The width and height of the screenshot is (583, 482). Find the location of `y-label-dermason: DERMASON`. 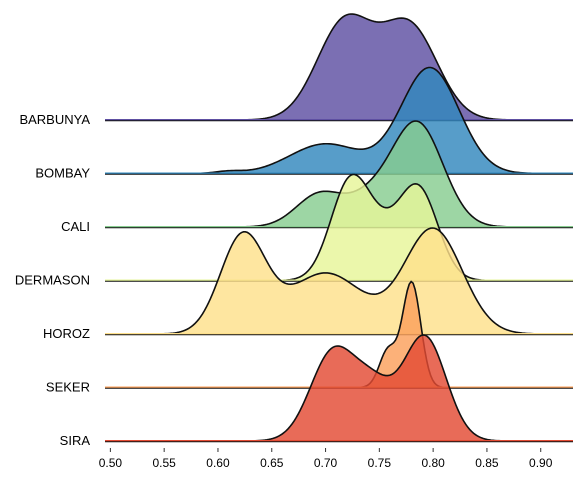

y-label-dermason: DERMASON is located at coordinates (52, 280).